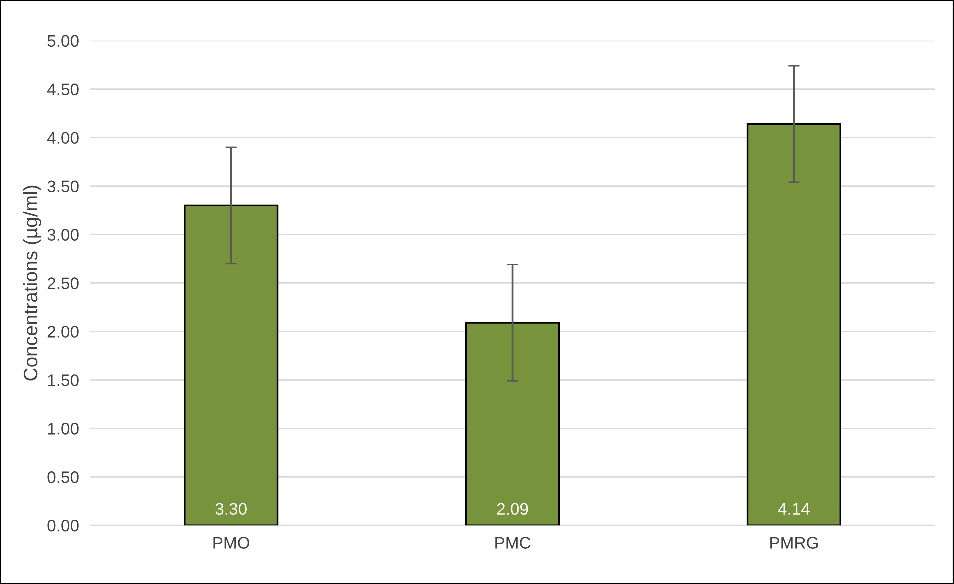 The width and height of the screenshot is (954, 584). Describe the element at coordinates (512, 509) in the screenshot. I see `data-label: 2.09` at that location.